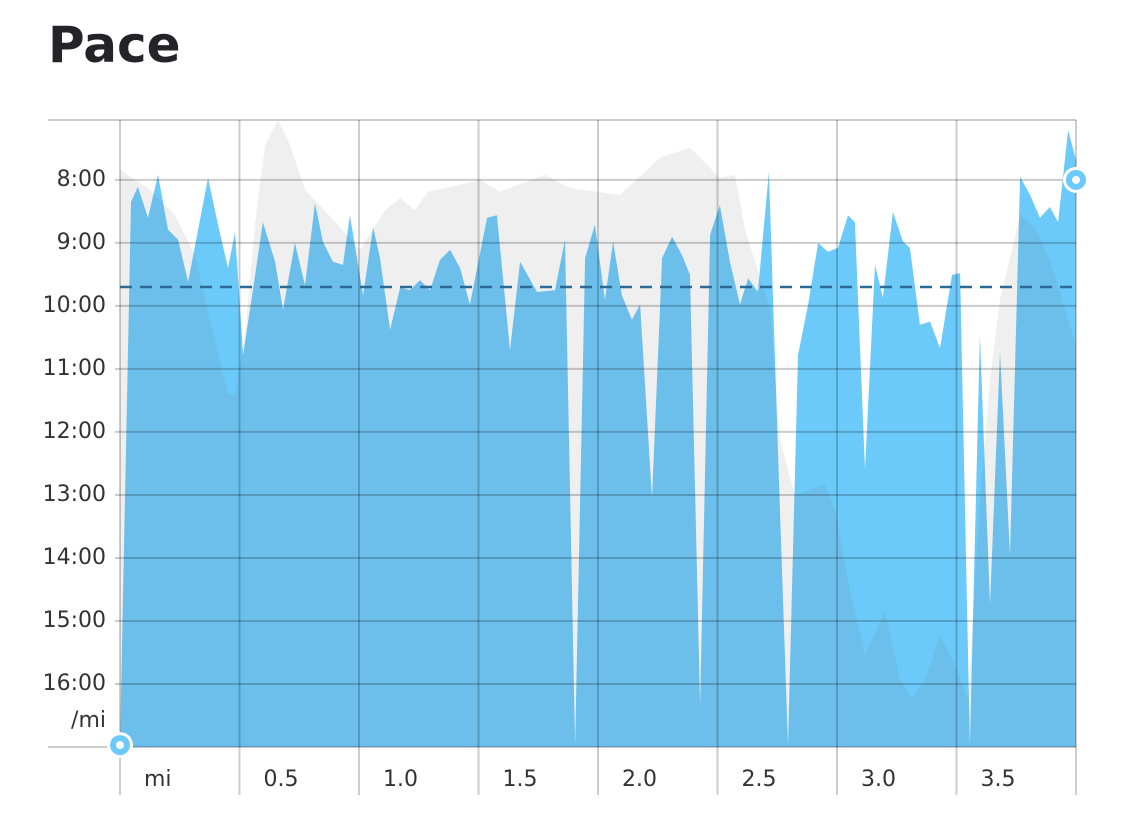 This screenshot has width=1125, height=824. What do you see at coordinates (74, 557) in the screenshot?
I see `y-tick-label: 14:00` at bounding box center [74, 557].